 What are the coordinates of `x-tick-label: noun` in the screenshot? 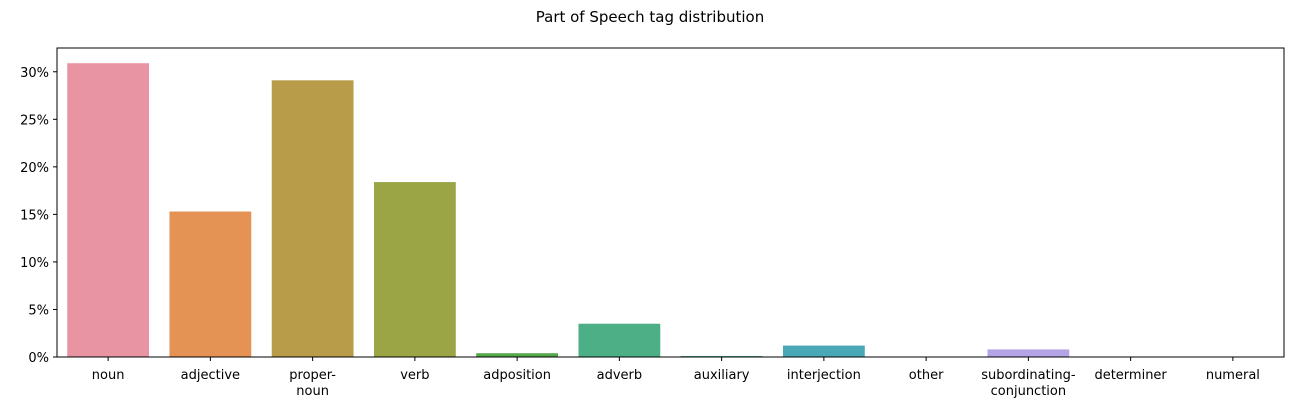 It's located at (108, 375).